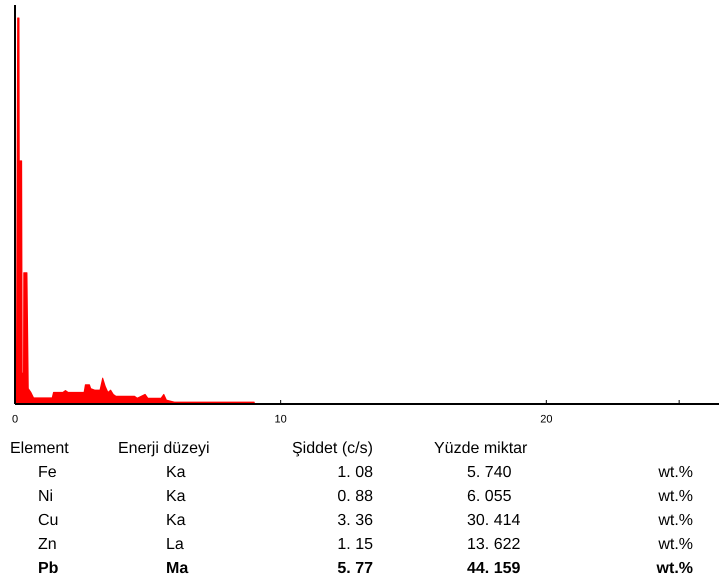 The width and height of the screenshot is (719, 584). What do you see at coordinates (332, 448) in the screenshot?
I see `text: Şiddet (c/s)` at bounding box center [332, 448].